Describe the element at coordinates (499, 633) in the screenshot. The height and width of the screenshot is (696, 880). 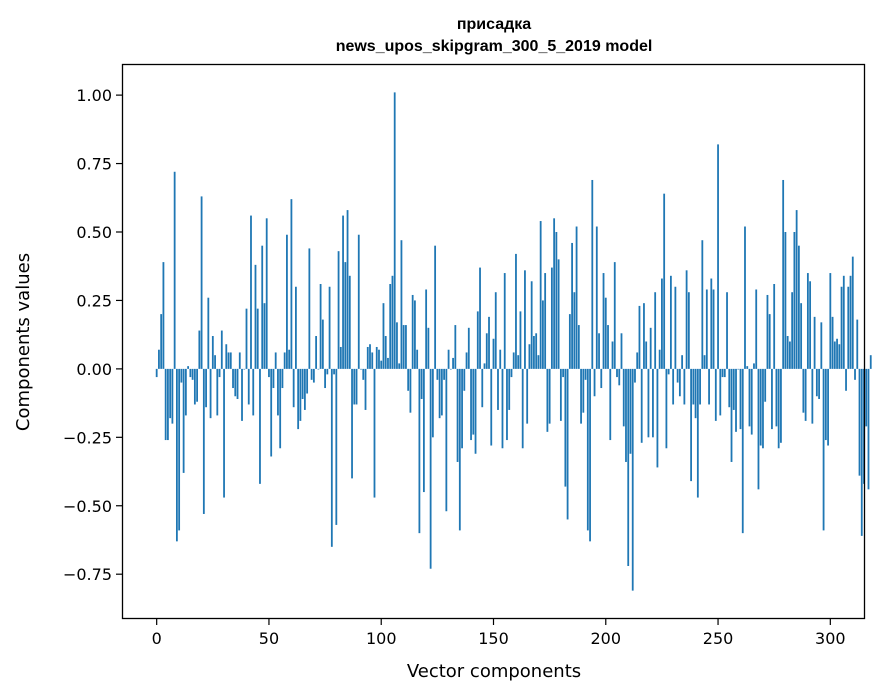
I see `x-axis-ticks: 0 50 100 150 200 250 300` at that location.